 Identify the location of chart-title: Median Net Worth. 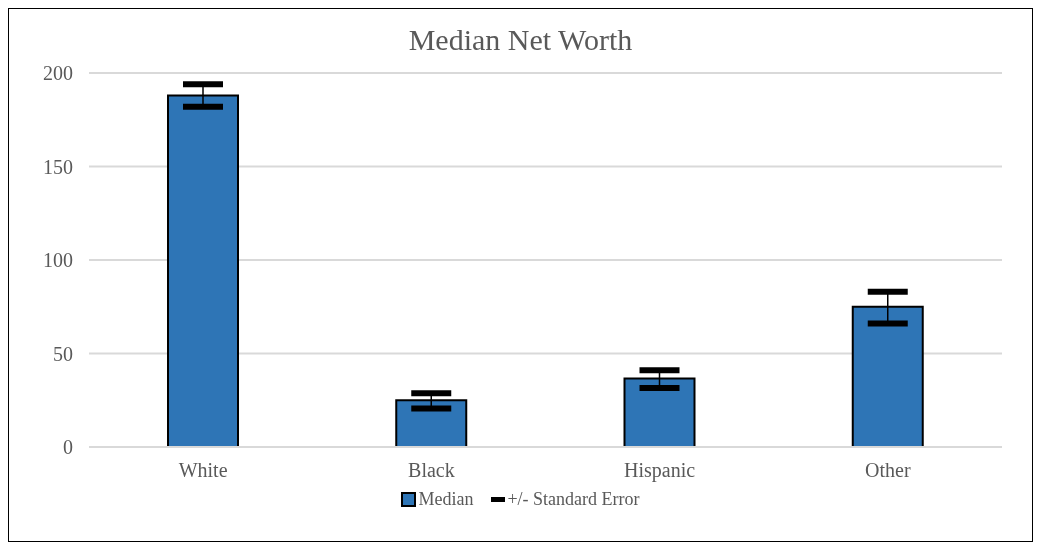
(520, 39).